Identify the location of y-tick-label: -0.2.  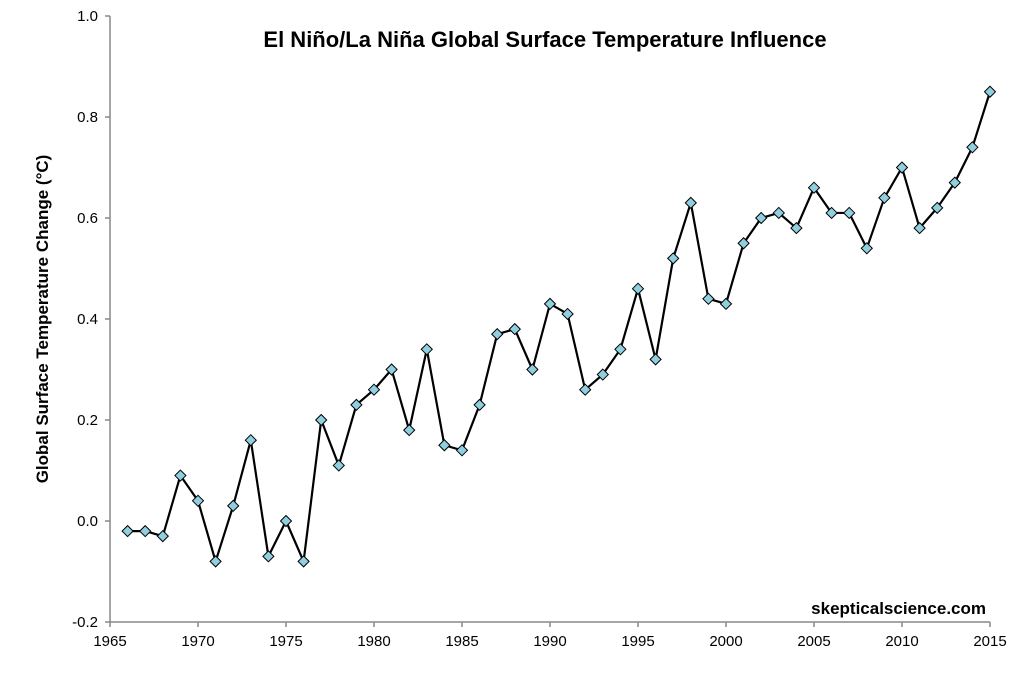
(85, 622).